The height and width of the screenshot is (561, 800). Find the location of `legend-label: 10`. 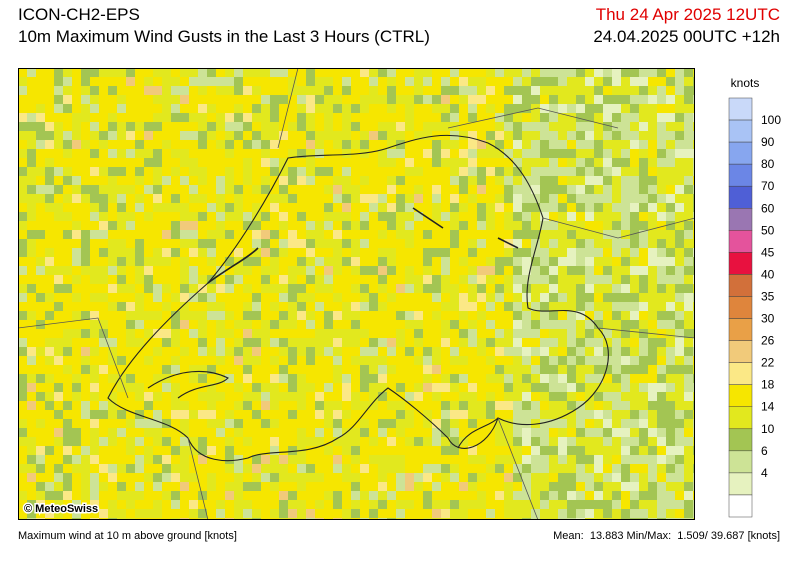

legend-label: 10 is located at coordinates (768, 429).